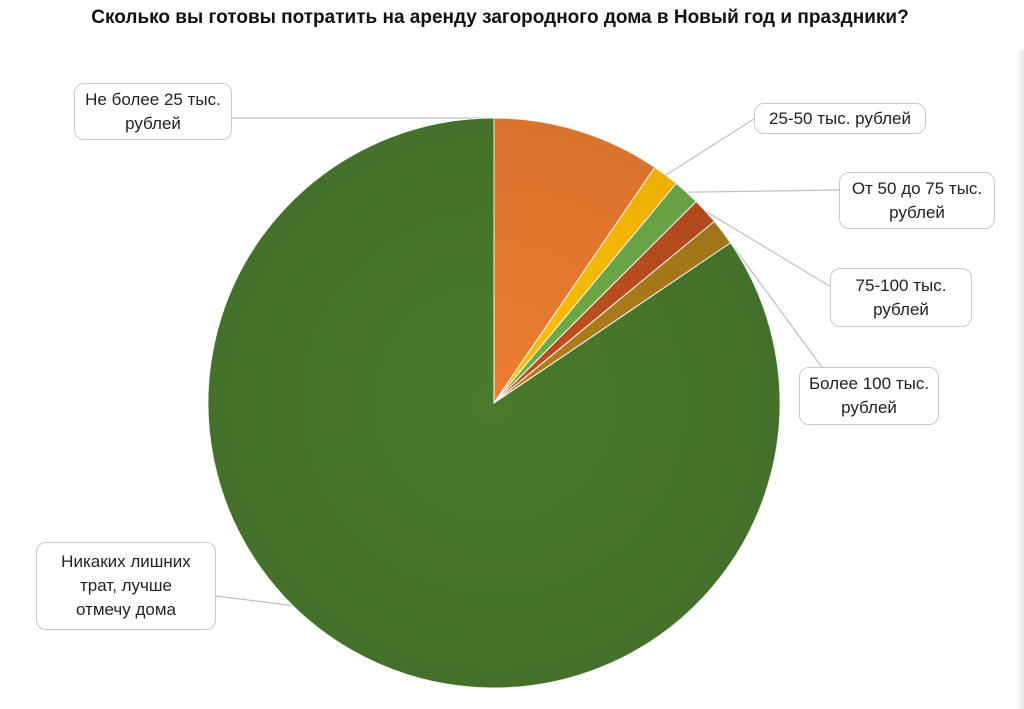 The width and height of the screenshot is (1024, 709). I want to click on data-label-slice-6: Никаких лишних трат, лучше отмечу дома, so click(126, 586).